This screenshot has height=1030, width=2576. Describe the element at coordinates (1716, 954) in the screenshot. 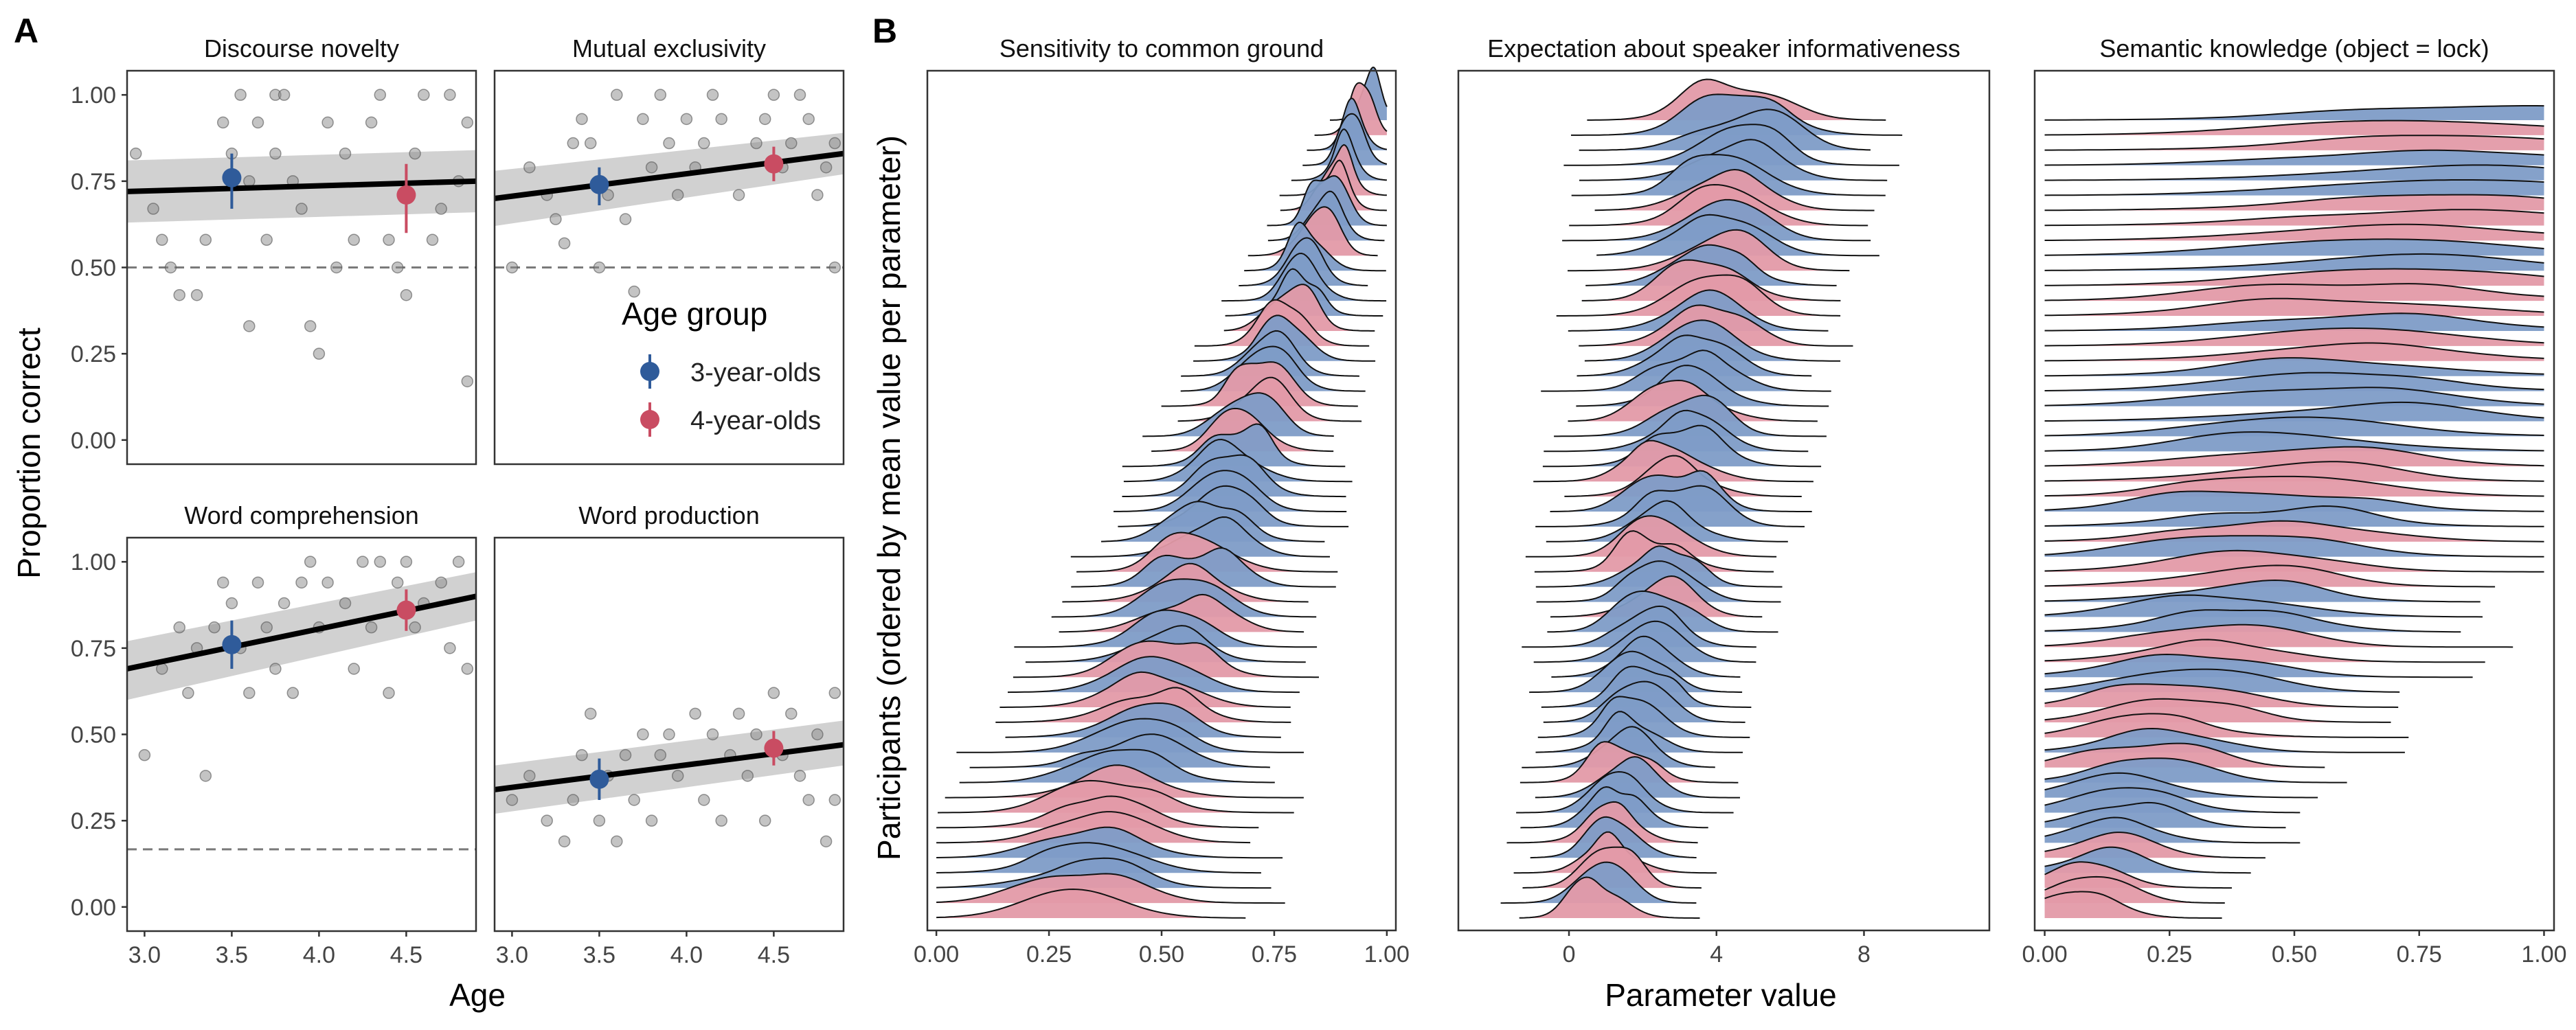

I see `x-tick-label: 4` at that location.